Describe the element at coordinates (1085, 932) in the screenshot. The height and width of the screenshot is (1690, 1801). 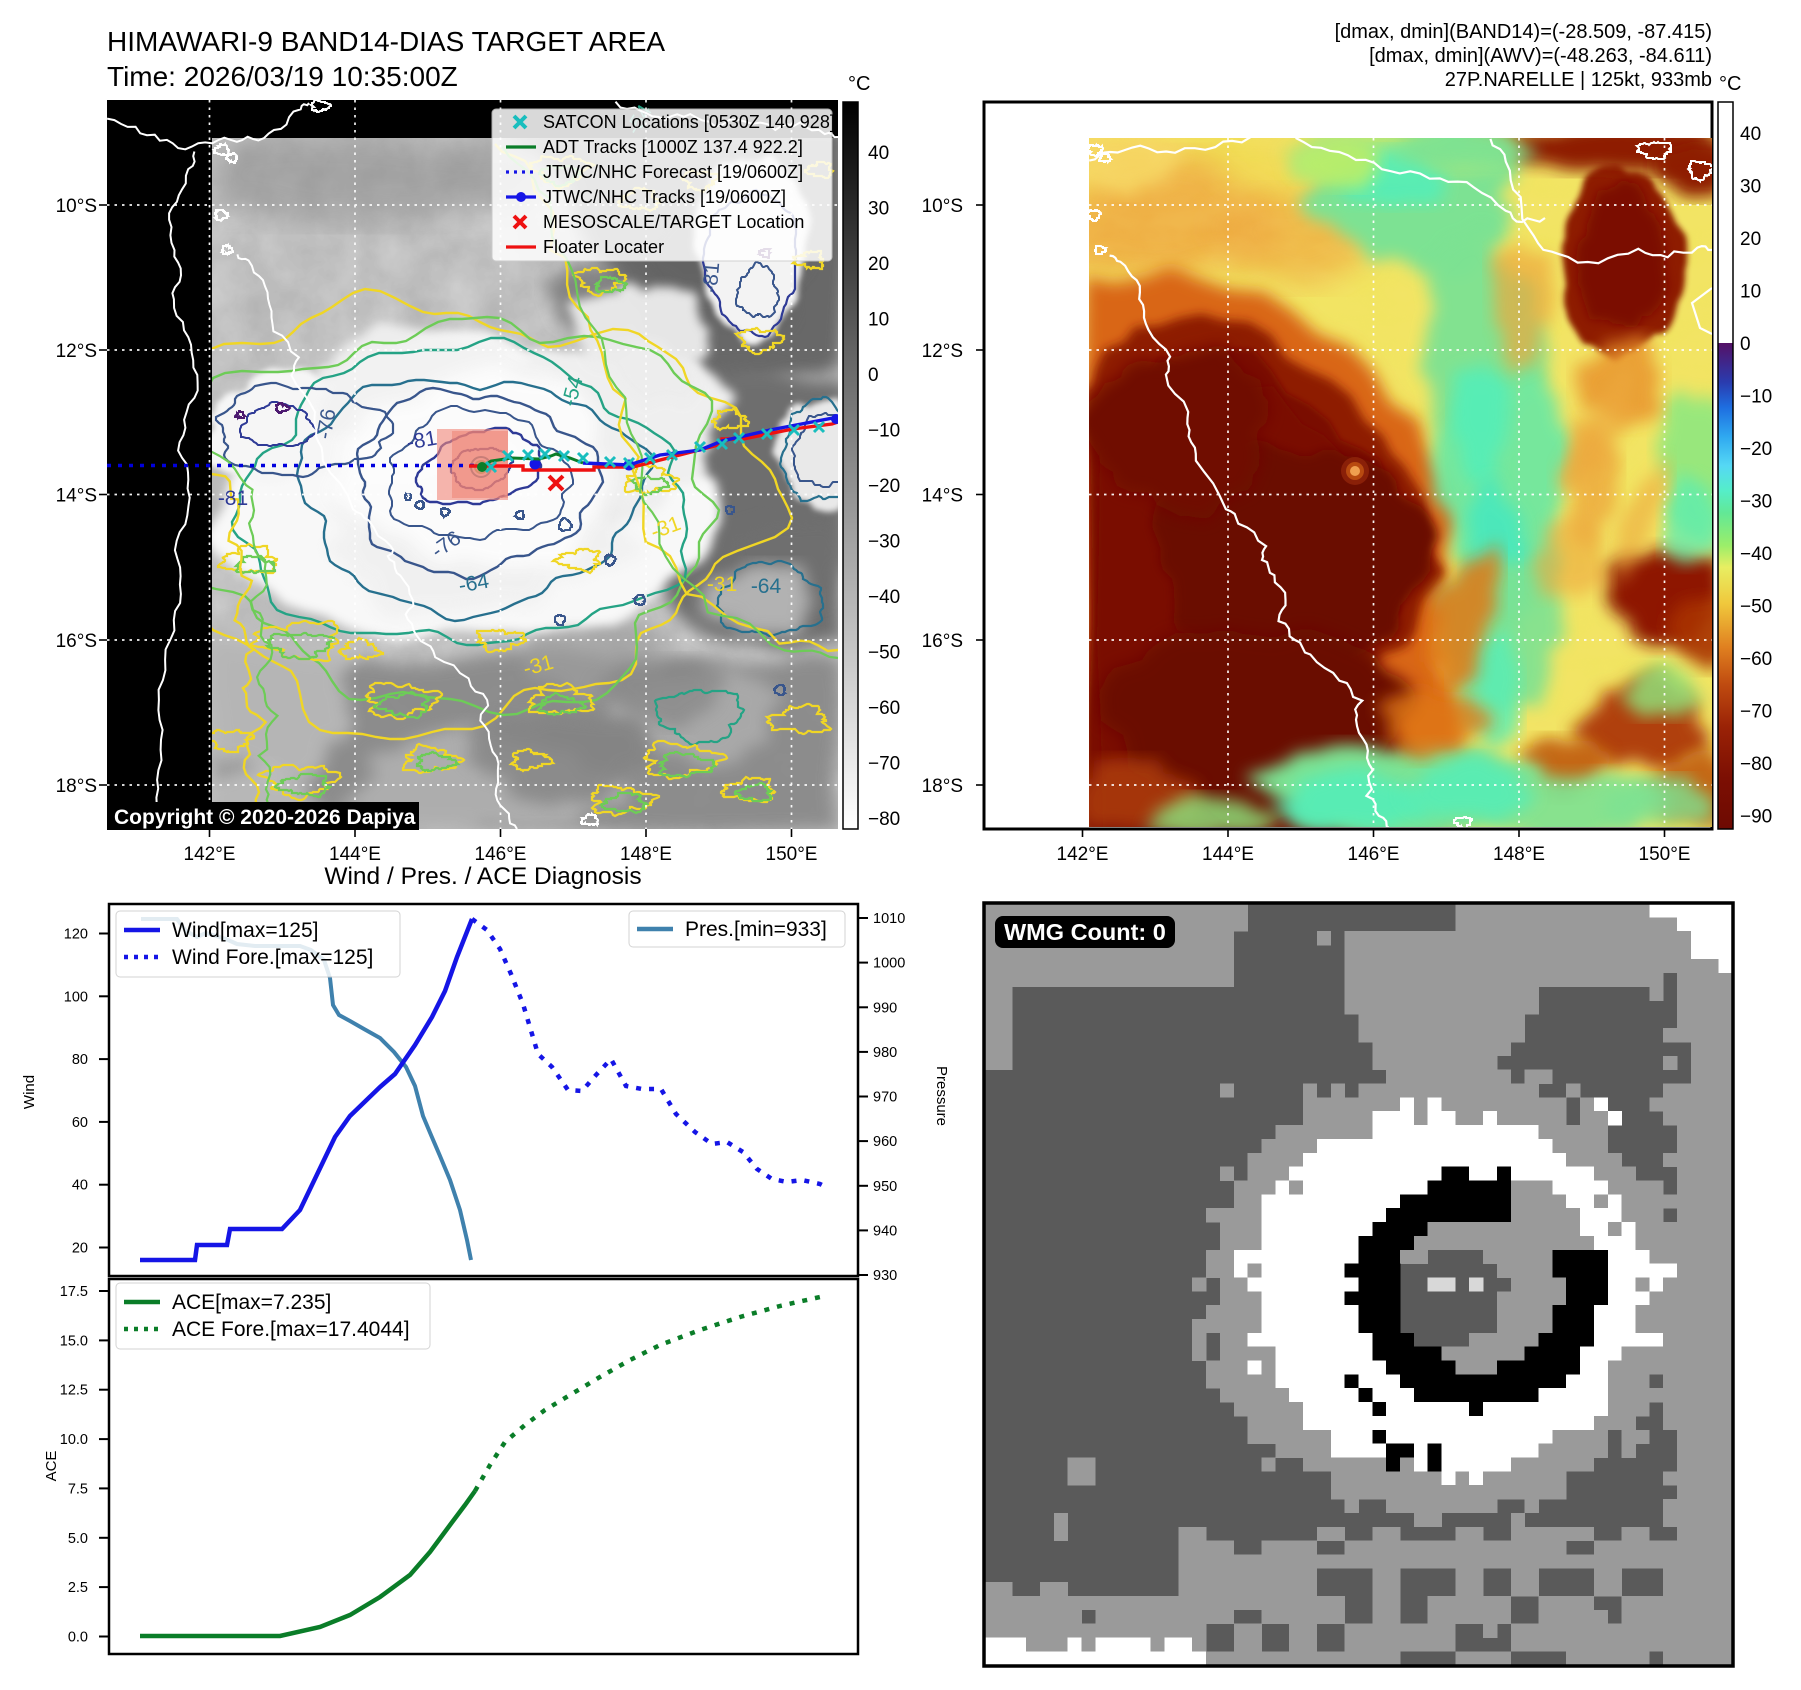
I see `svg-text: WMG Count: 0` at that location.